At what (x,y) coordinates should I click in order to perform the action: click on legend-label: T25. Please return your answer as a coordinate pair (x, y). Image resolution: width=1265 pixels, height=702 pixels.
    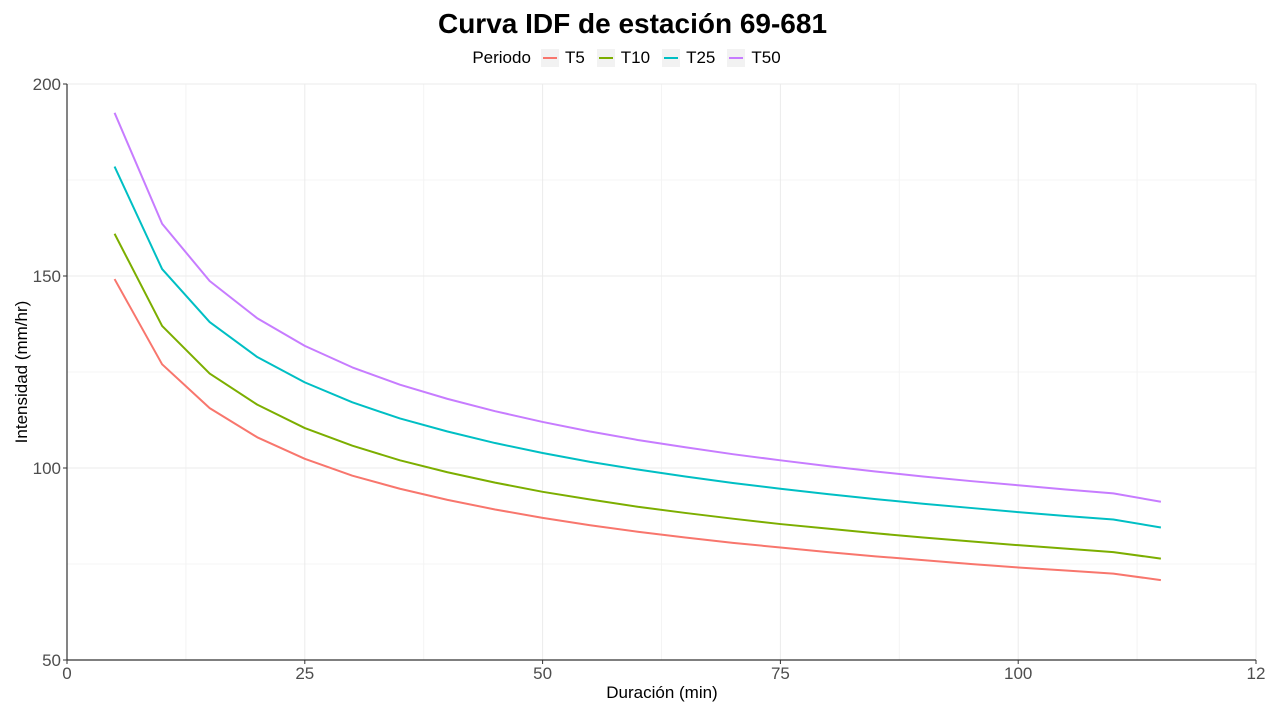
    Looking at the image, I should click on (701, 57).